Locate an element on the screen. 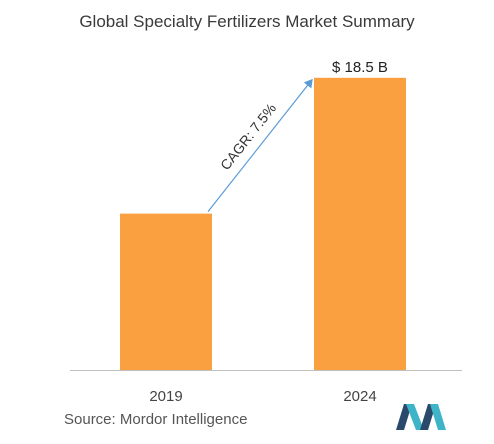  mordor-intelligence-logo-icon is located at coordinates (421, 417).